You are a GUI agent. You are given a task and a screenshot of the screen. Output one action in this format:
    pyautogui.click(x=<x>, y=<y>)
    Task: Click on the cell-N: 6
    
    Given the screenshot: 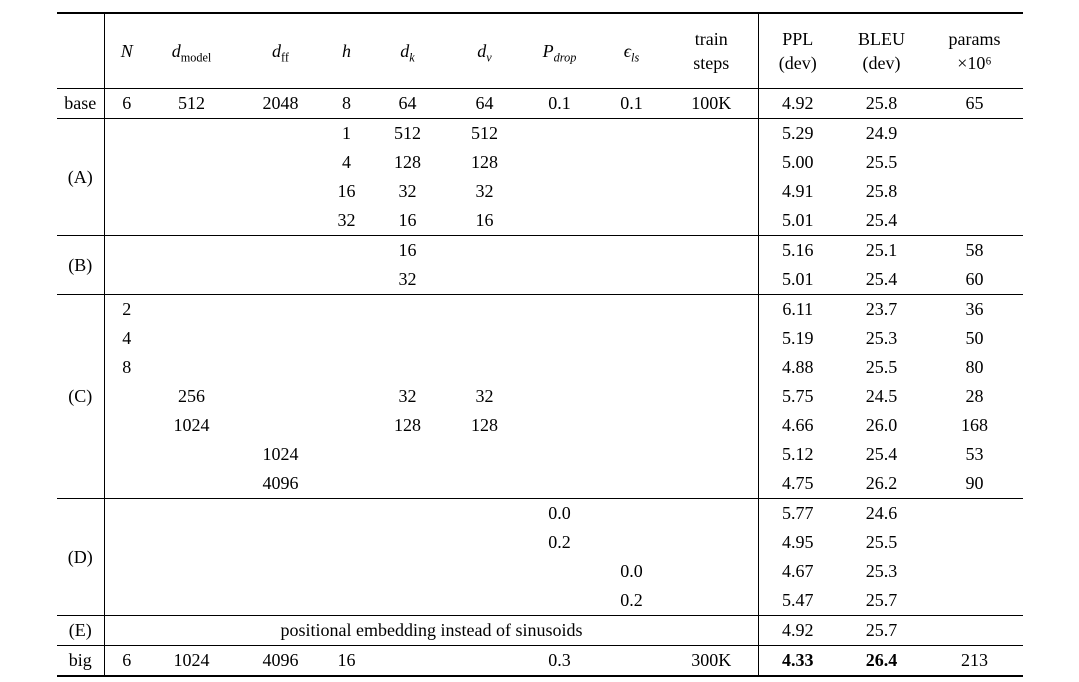 What is the action you would take?
    pyautogui.click(x=126, y=660)
    